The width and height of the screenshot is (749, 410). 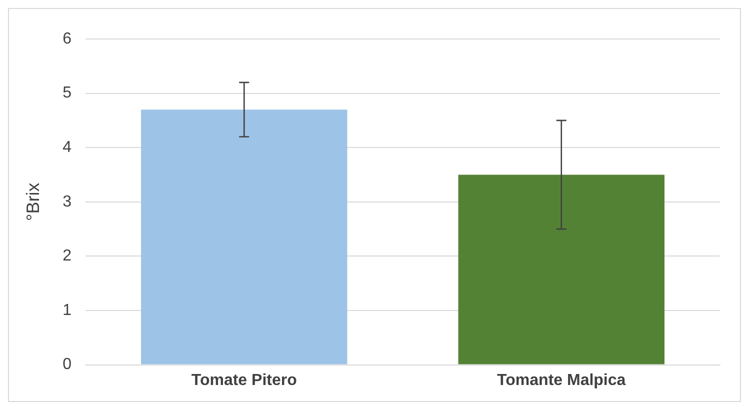 What do you see at coordinates (561, 380) in the screenshot?
I see `x-tick-label: Tomante Malpica` at bounding box center [561, 380].